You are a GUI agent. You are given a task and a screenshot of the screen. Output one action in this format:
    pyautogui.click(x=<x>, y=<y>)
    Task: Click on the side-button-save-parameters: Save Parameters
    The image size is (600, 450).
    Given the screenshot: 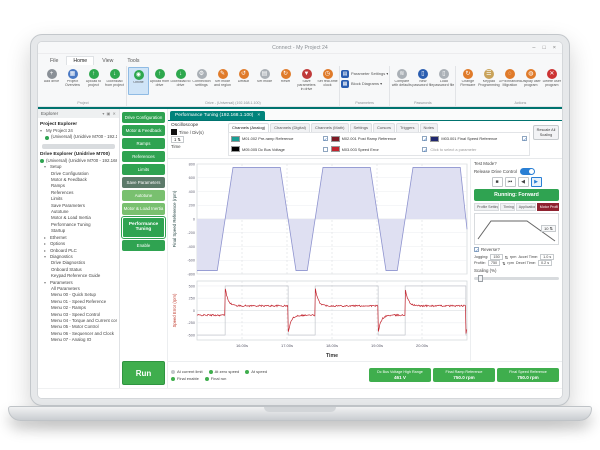 What is the action you would take?
    pyautogui.click(x=143, y=183)
    